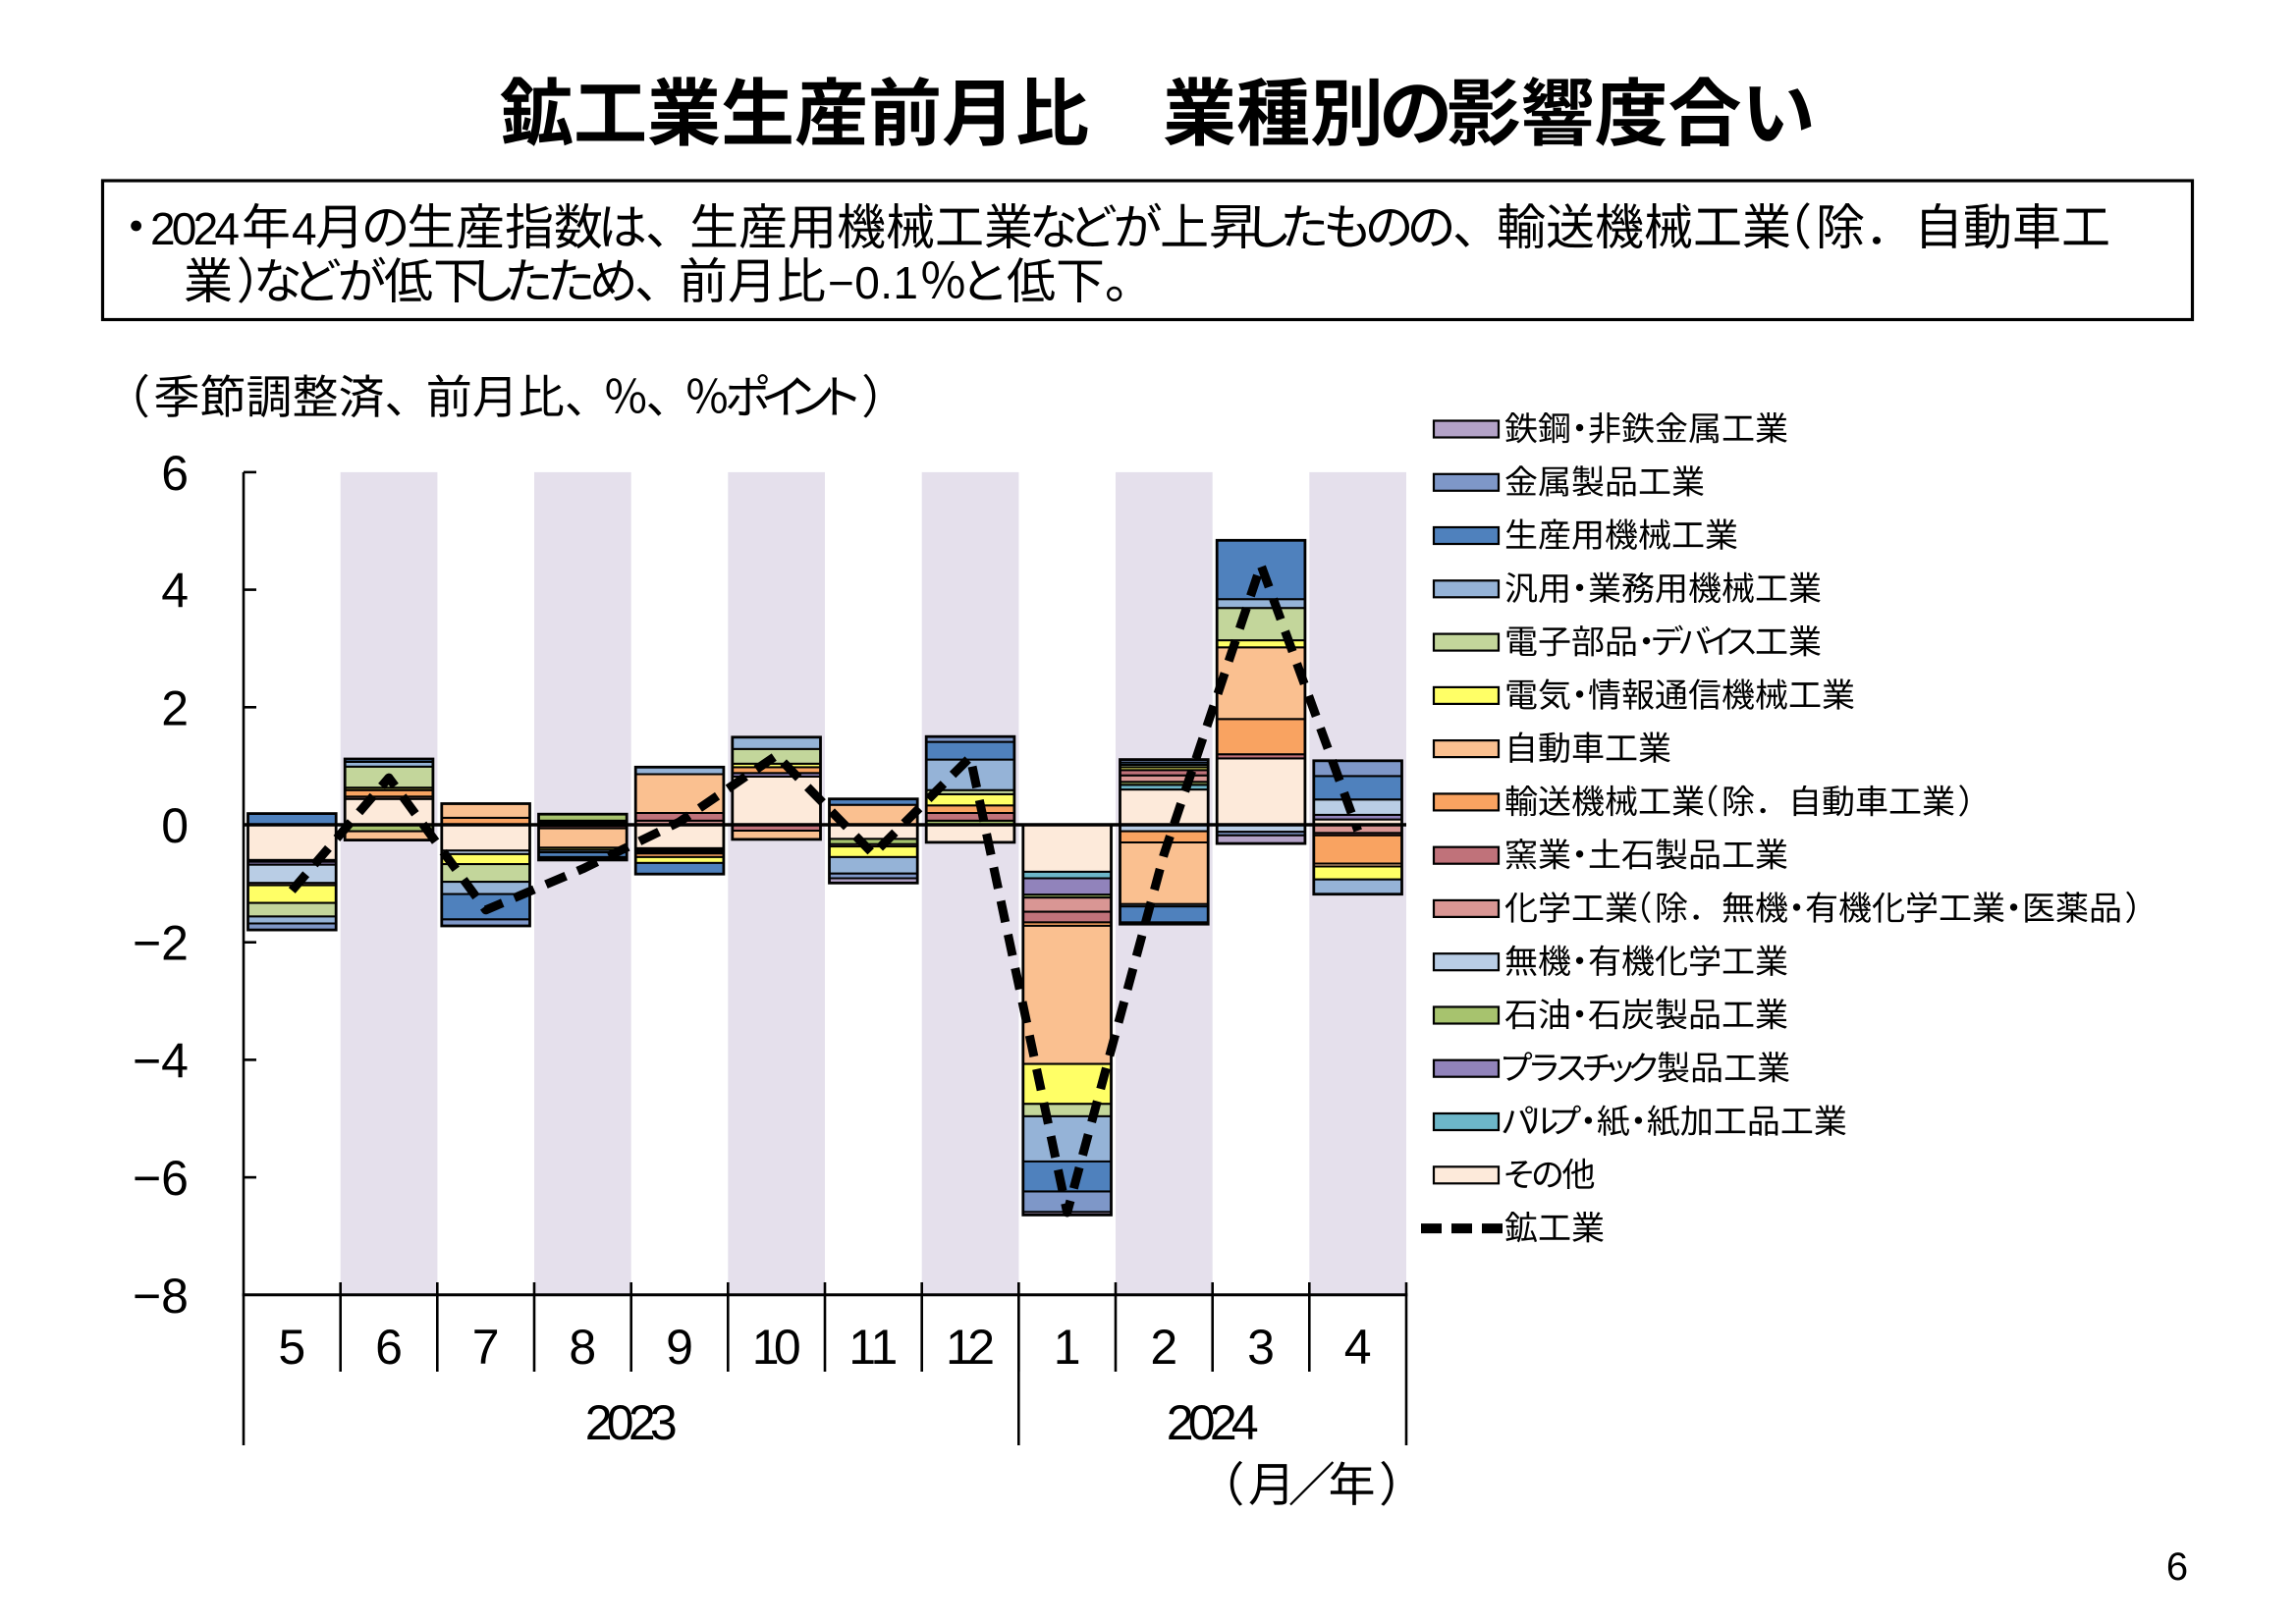 The height and width of the screenshot is (1624, 2296). What do you see at coordinates (161, 1060) in the screenshot?
I see `svg-text: −4` at bounding box center [161, 1060].